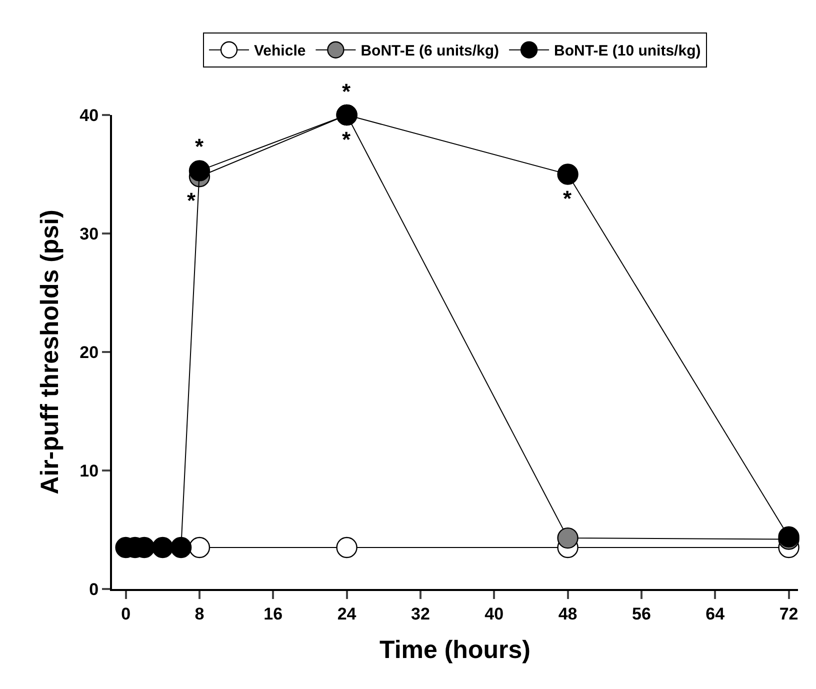 The height and width of the screenshot is (689, 816). I want to click on y-tick-label: 20, so click(89, 352).